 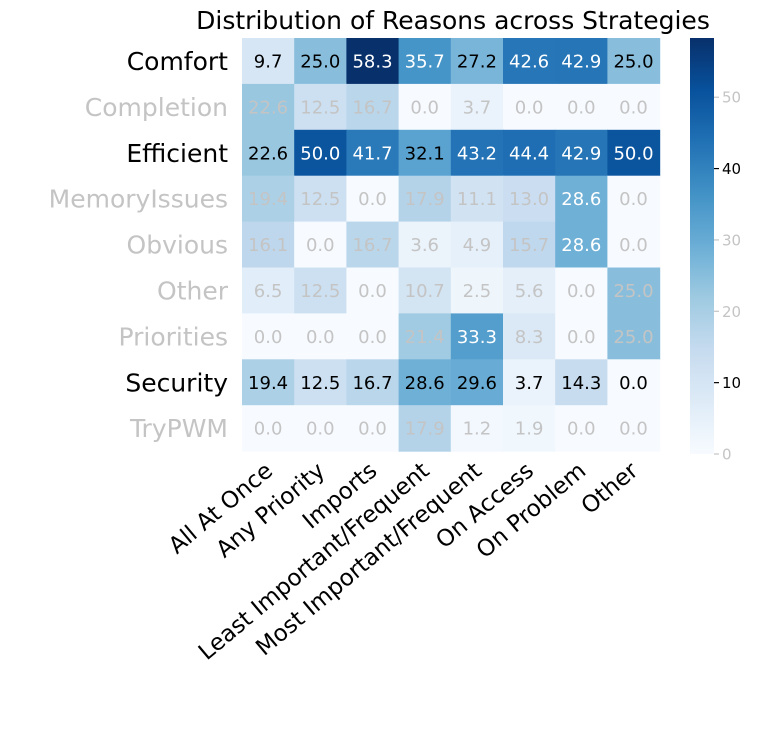 I want to click on cell-priorities-all-at-once, so click(x=268, y=336).